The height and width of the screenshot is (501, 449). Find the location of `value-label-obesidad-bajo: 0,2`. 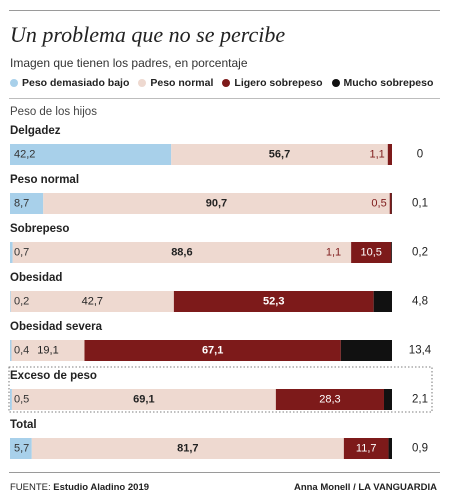

value-label-obesidad-bajo: 0,2 is located at coordinates (21, 302).